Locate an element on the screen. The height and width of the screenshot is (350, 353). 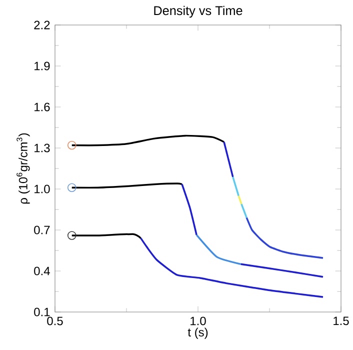
y-tick-label: 1.9 is located at coordinates (42, 66).